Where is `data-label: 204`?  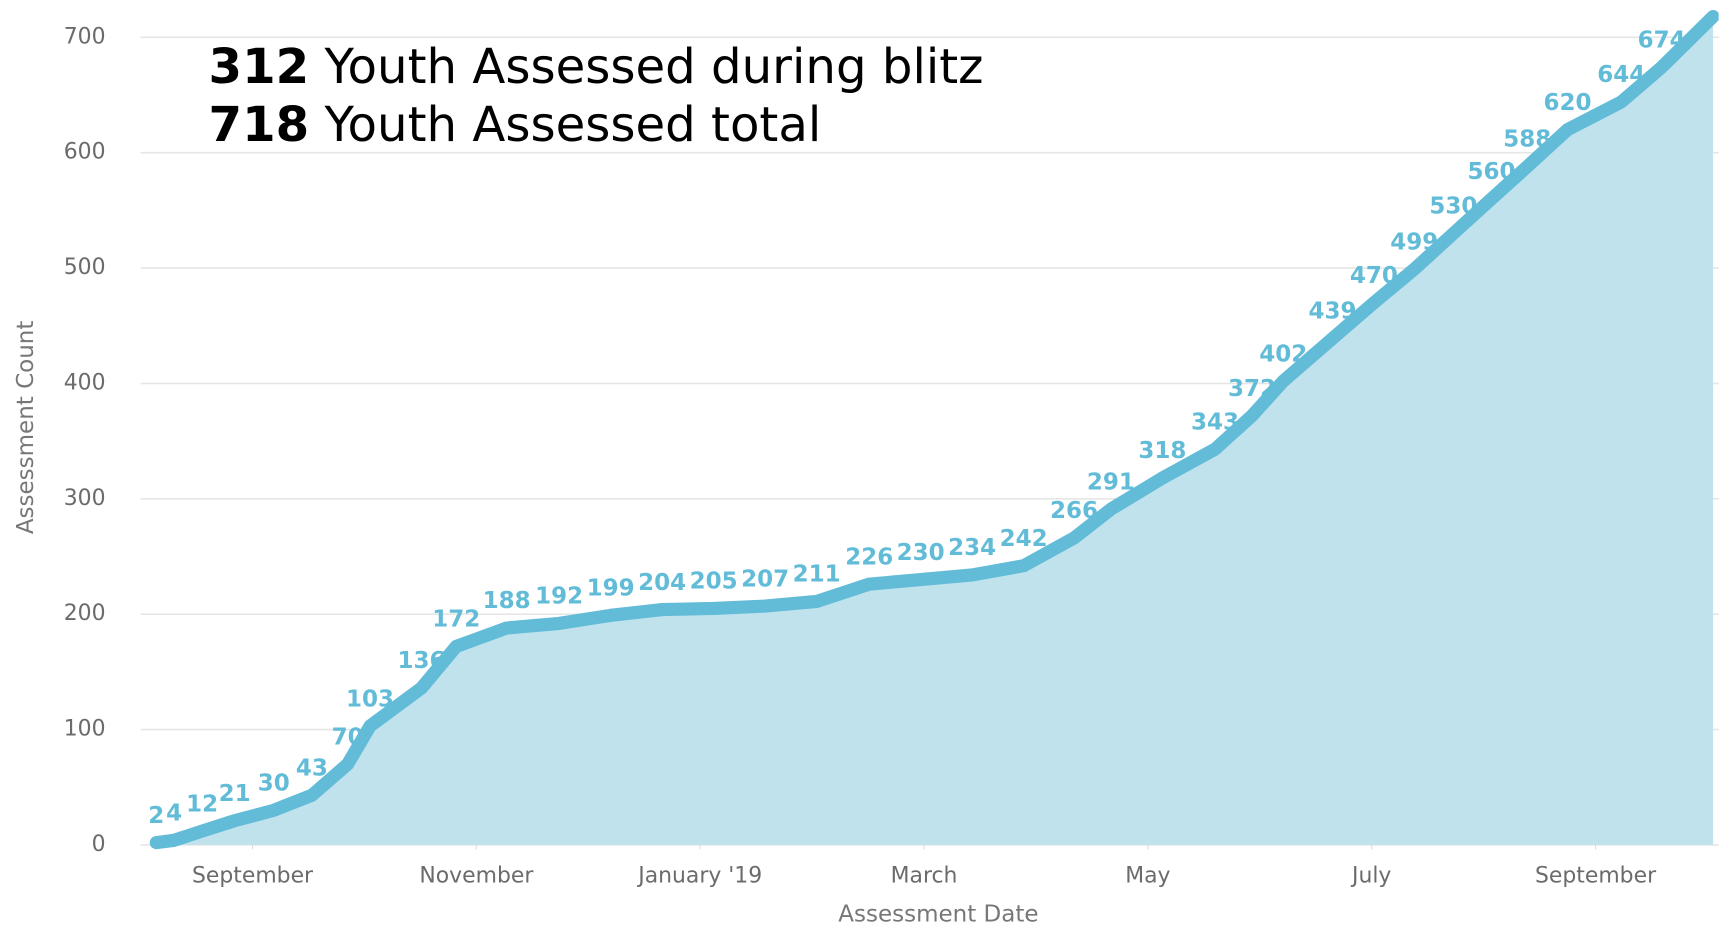
data-label: 204 is located at coordinates (662, 583).